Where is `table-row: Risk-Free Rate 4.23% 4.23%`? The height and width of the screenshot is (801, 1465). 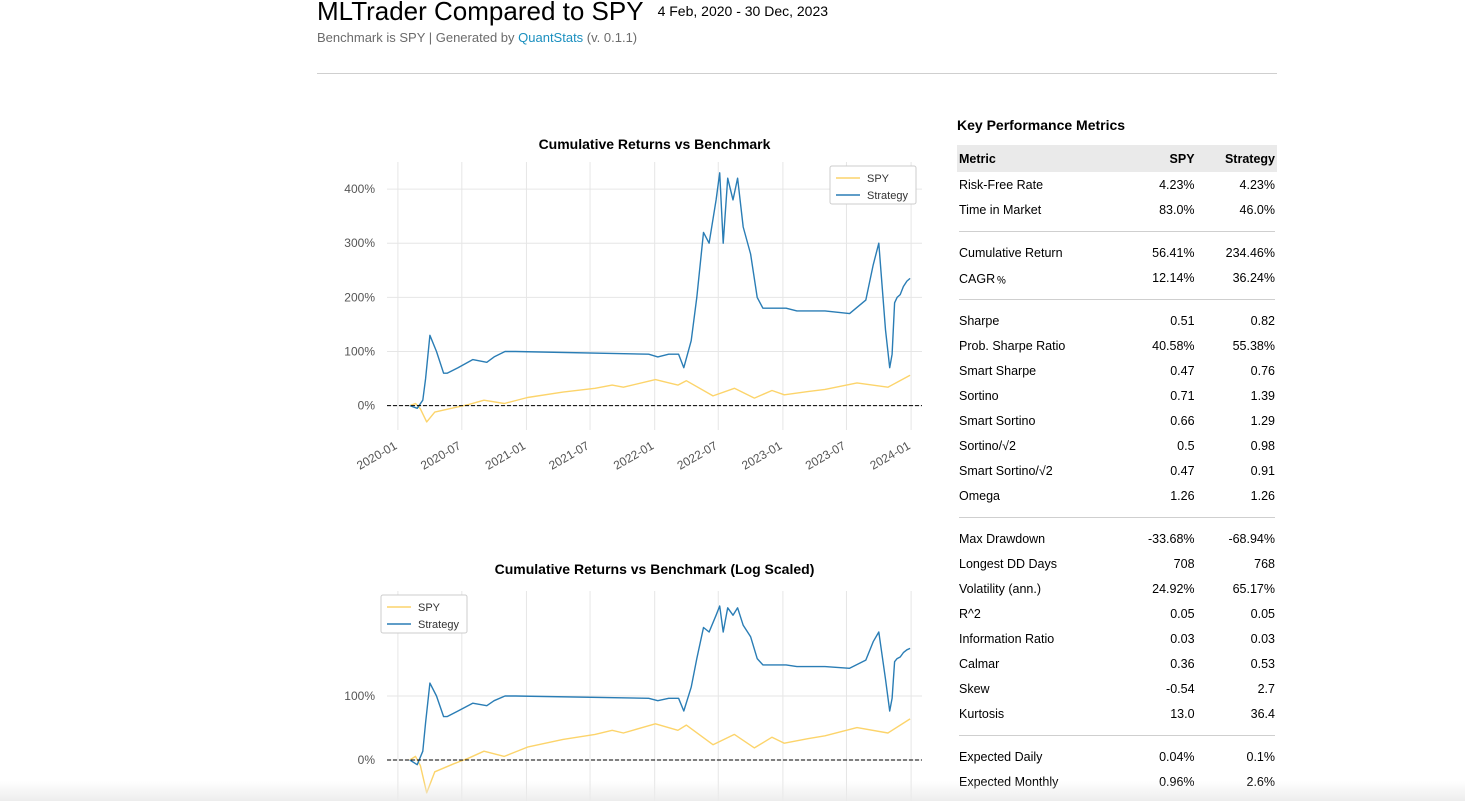
table-row: Risk-Free Rate 4.23% 4.23% is located at coordinates (1117, 184).